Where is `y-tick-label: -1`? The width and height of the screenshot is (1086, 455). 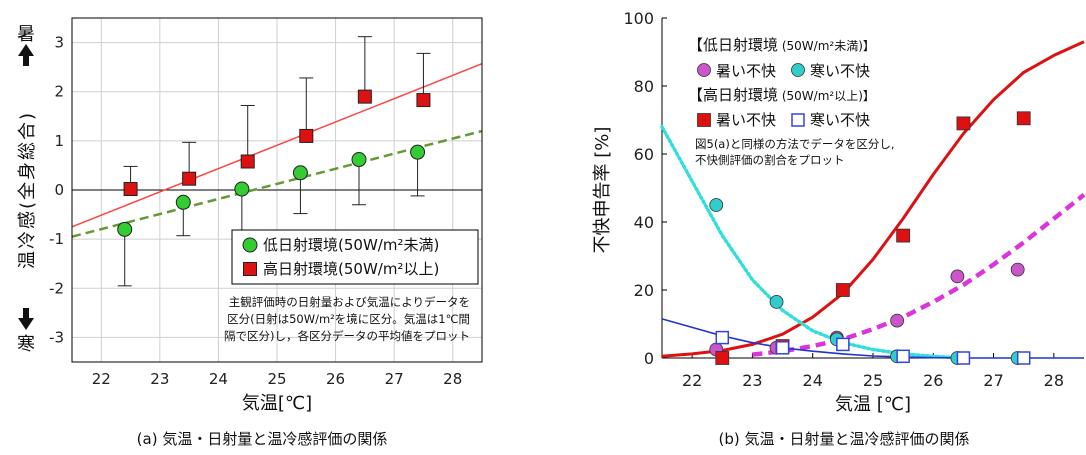 y-tick-label: -1 is located at coordinates (56, 239).